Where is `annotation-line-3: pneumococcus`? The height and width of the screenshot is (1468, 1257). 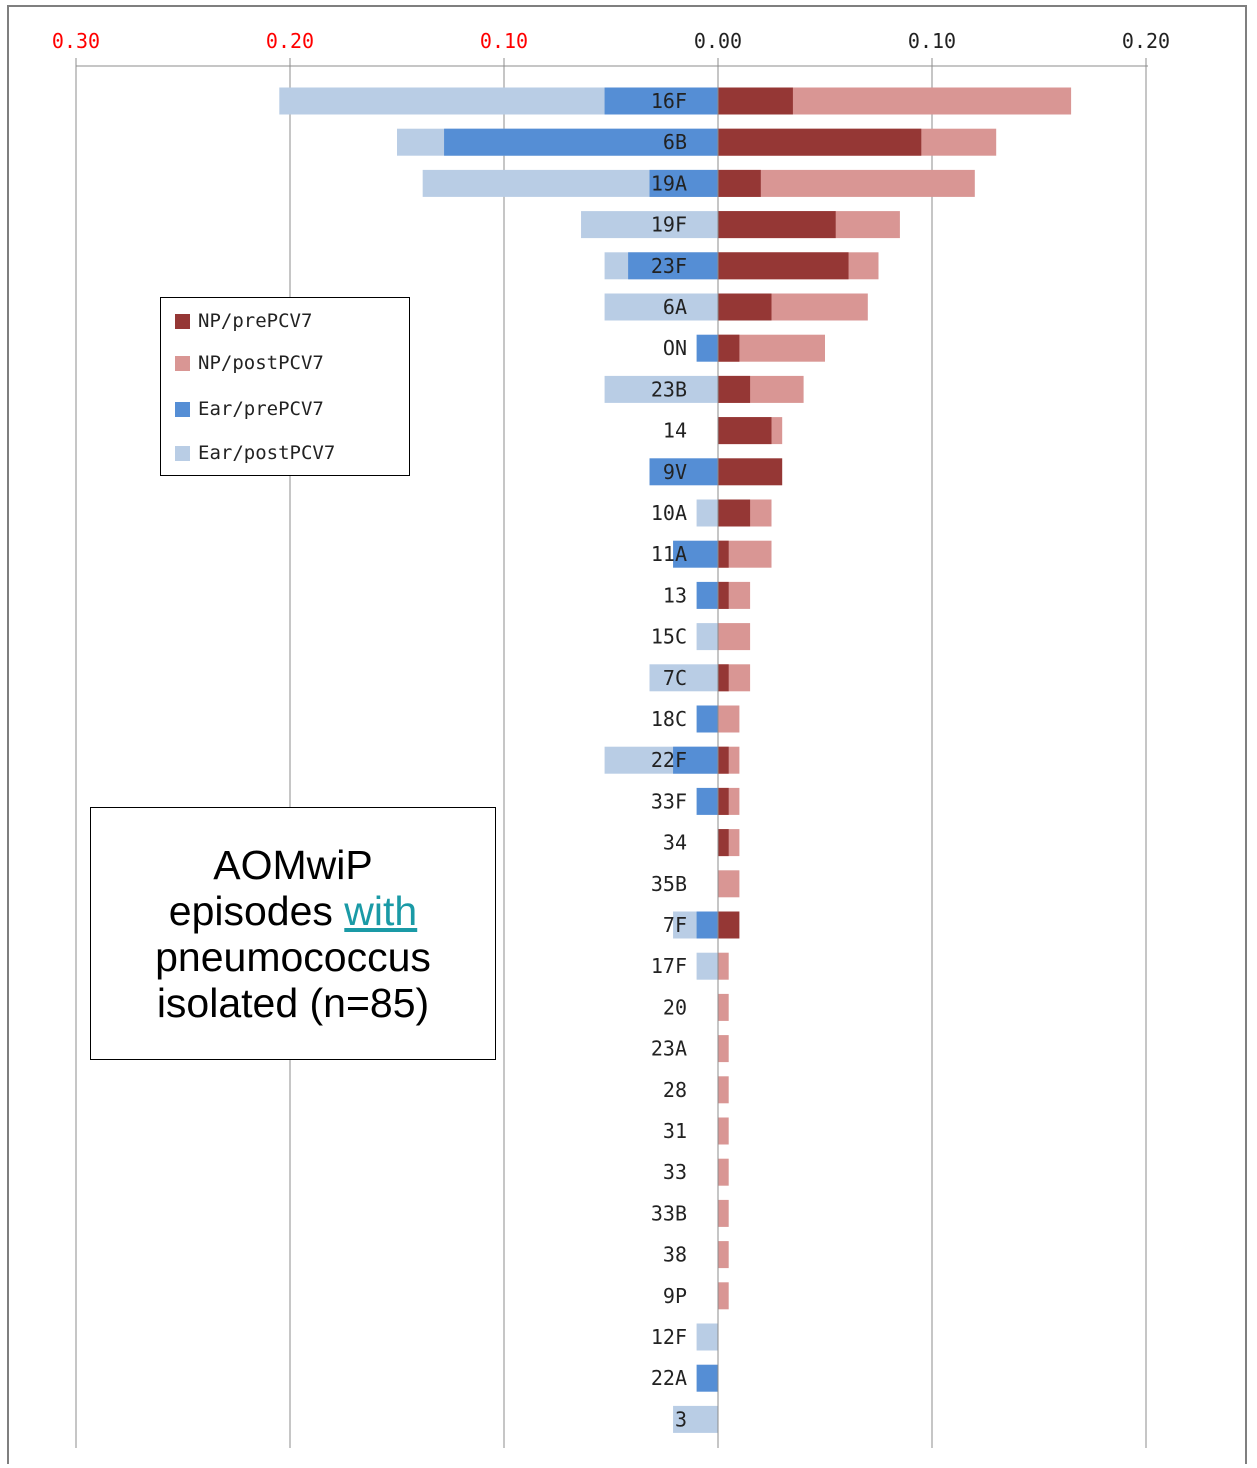
annotation-line-3: pneumococcus is located at coordinates (293, 956).